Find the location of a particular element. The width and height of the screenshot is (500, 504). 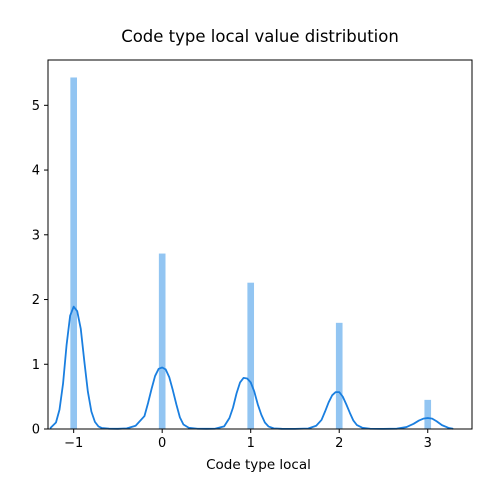

x-tick-label: 1 is located at coordinates (251, 443).